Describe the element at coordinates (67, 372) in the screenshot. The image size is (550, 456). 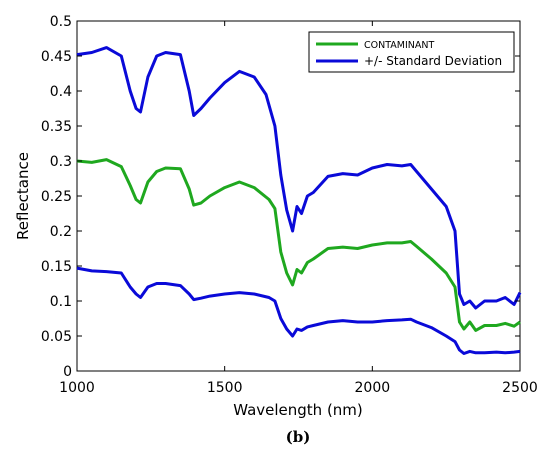
I see `y-tick-label: 0` at that location.